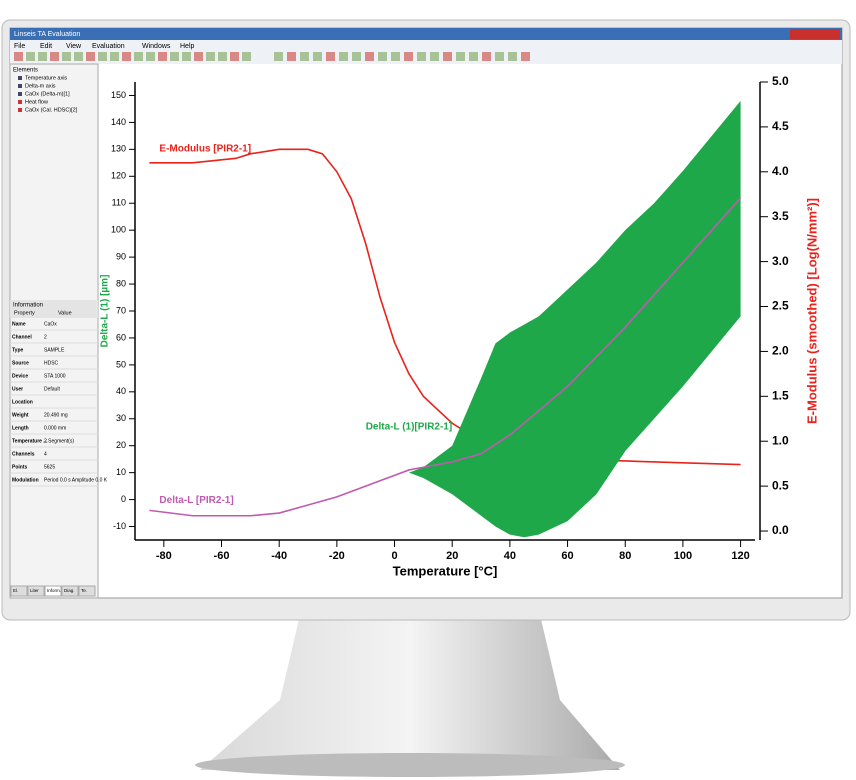 The height and width of the screenshot is (780, 856). Describe the element at coordinates (17, 389) in the screenshot. I see `info-property: User` at that location.